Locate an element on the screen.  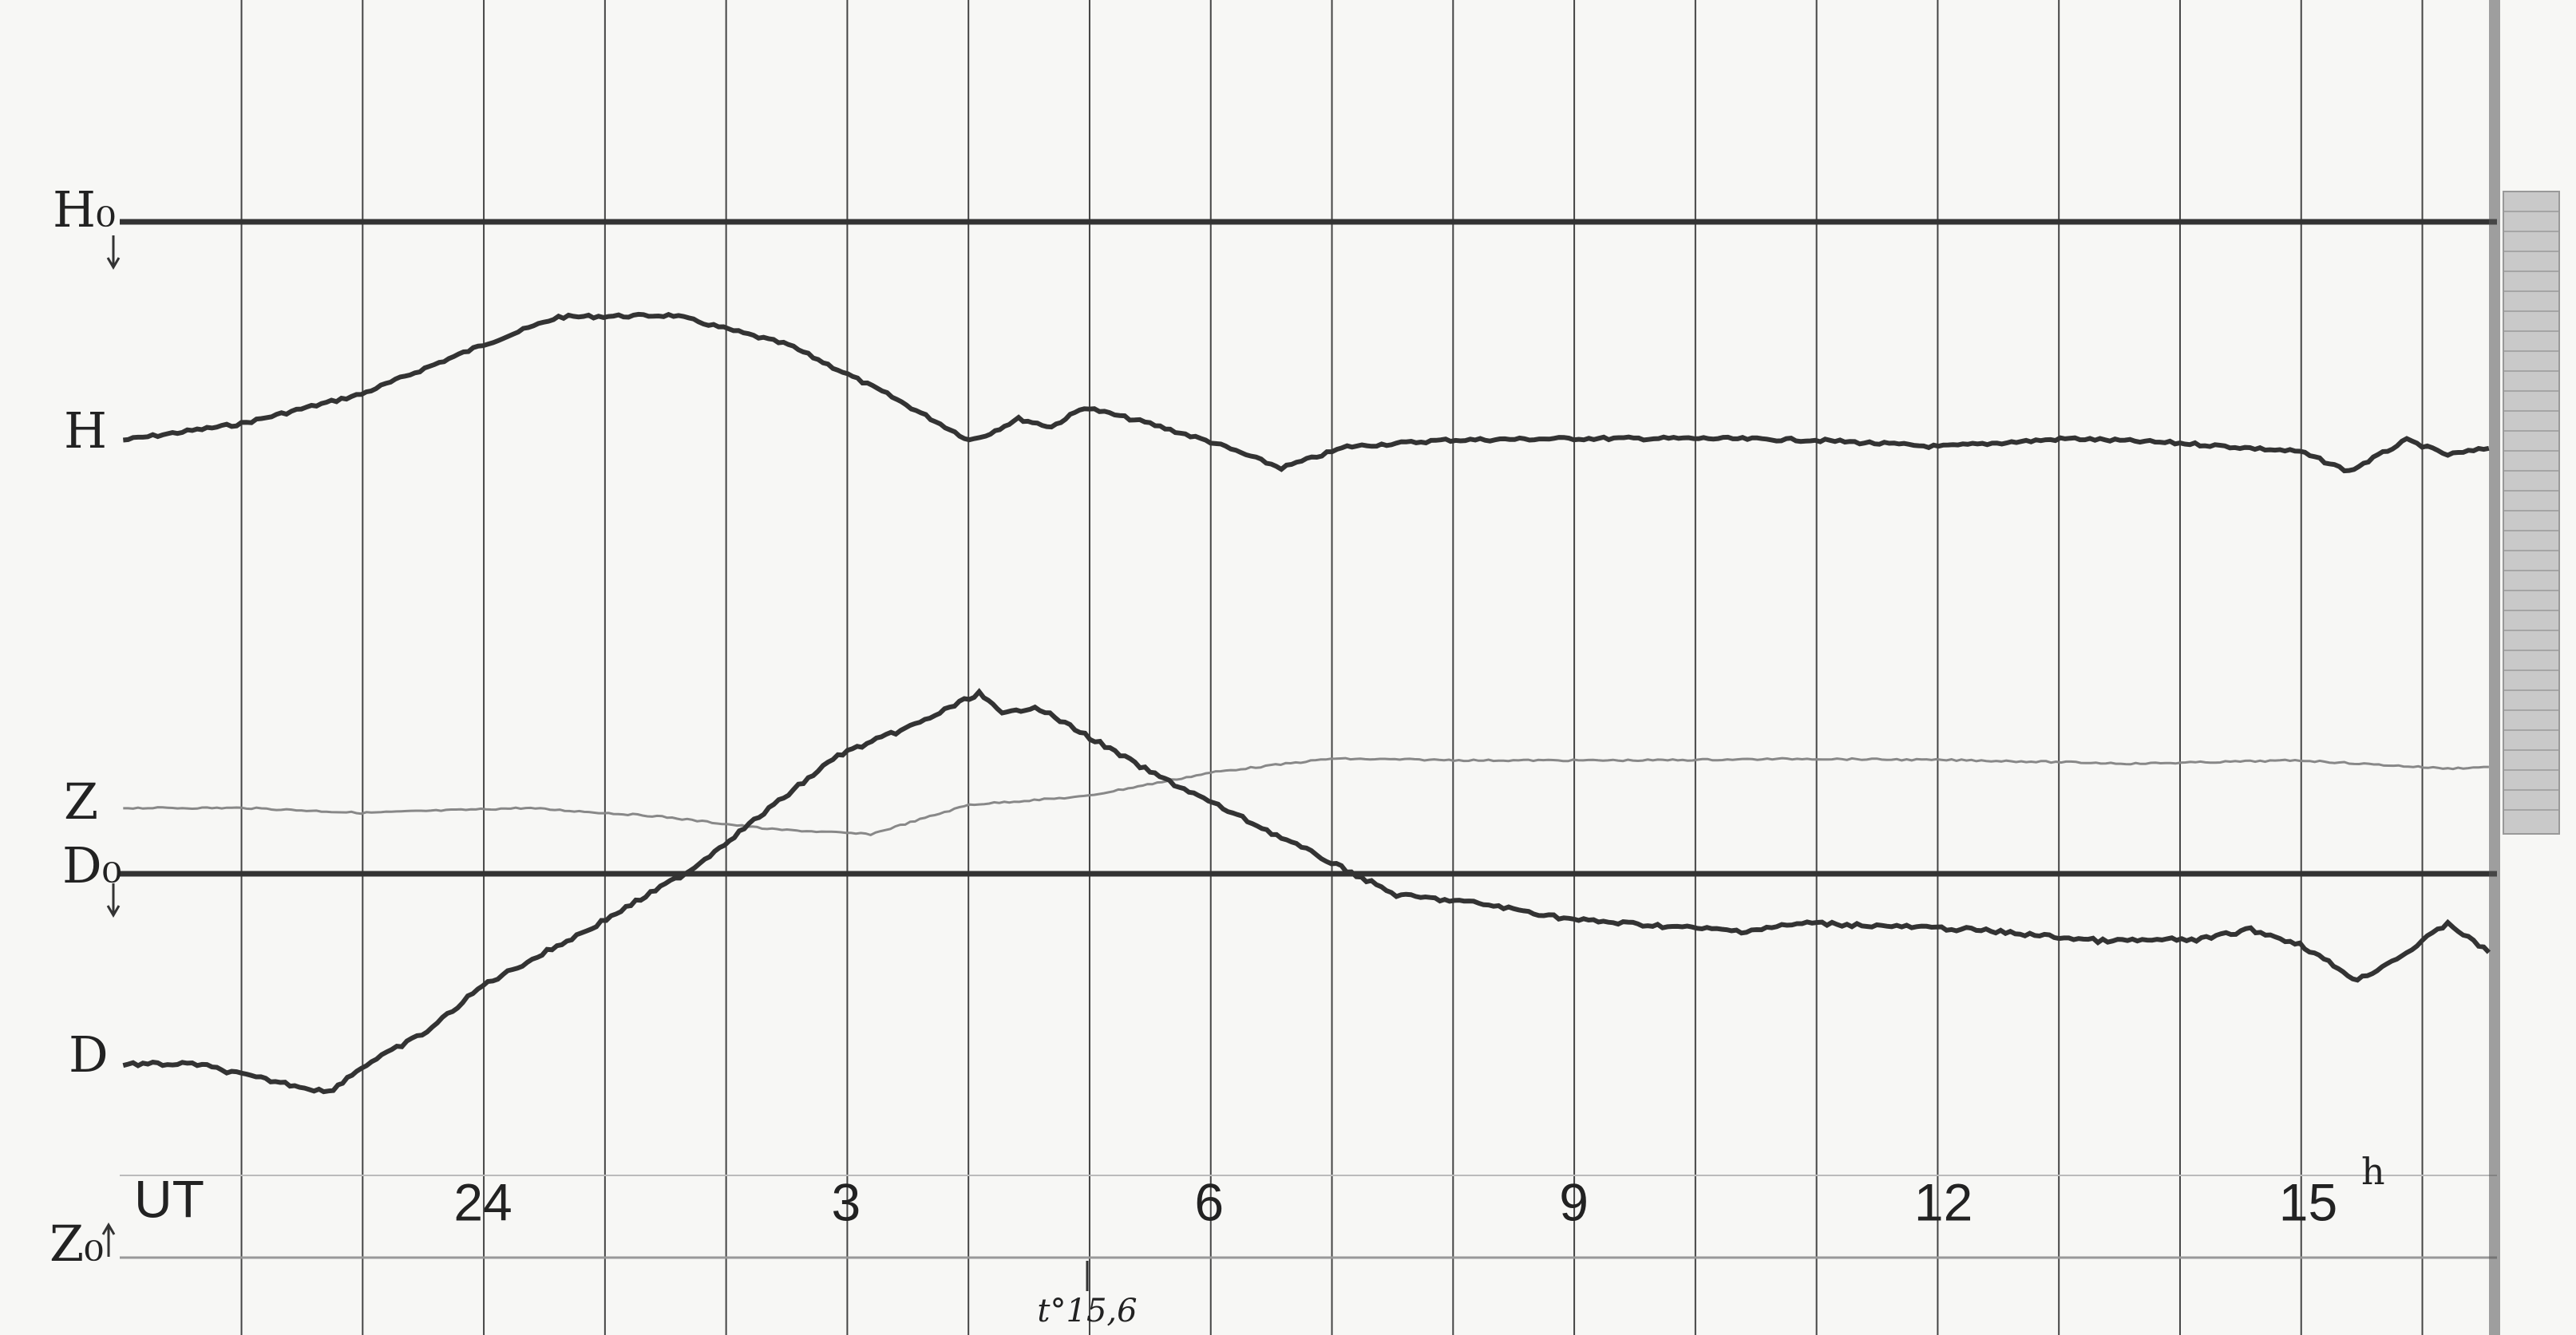
h-label: H is located at coordinates (86, 430).